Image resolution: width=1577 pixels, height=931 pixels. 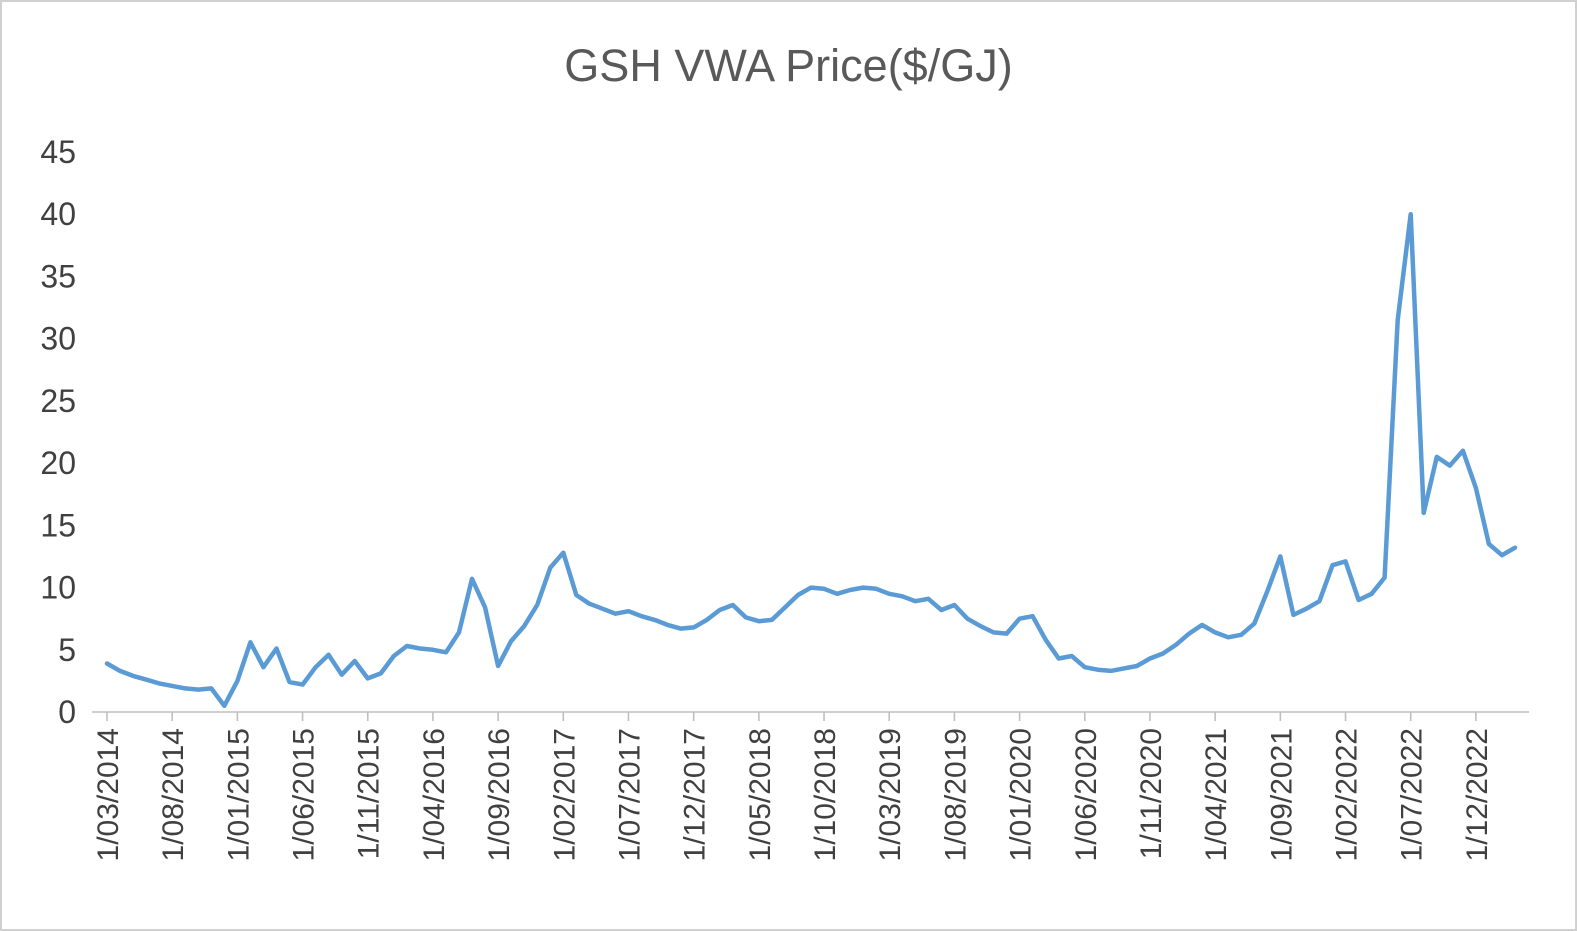 What do you see at coordinates (67, 712) in the screenshot?
I see `y-axis-label: 0` at bounding box center [67, 712].